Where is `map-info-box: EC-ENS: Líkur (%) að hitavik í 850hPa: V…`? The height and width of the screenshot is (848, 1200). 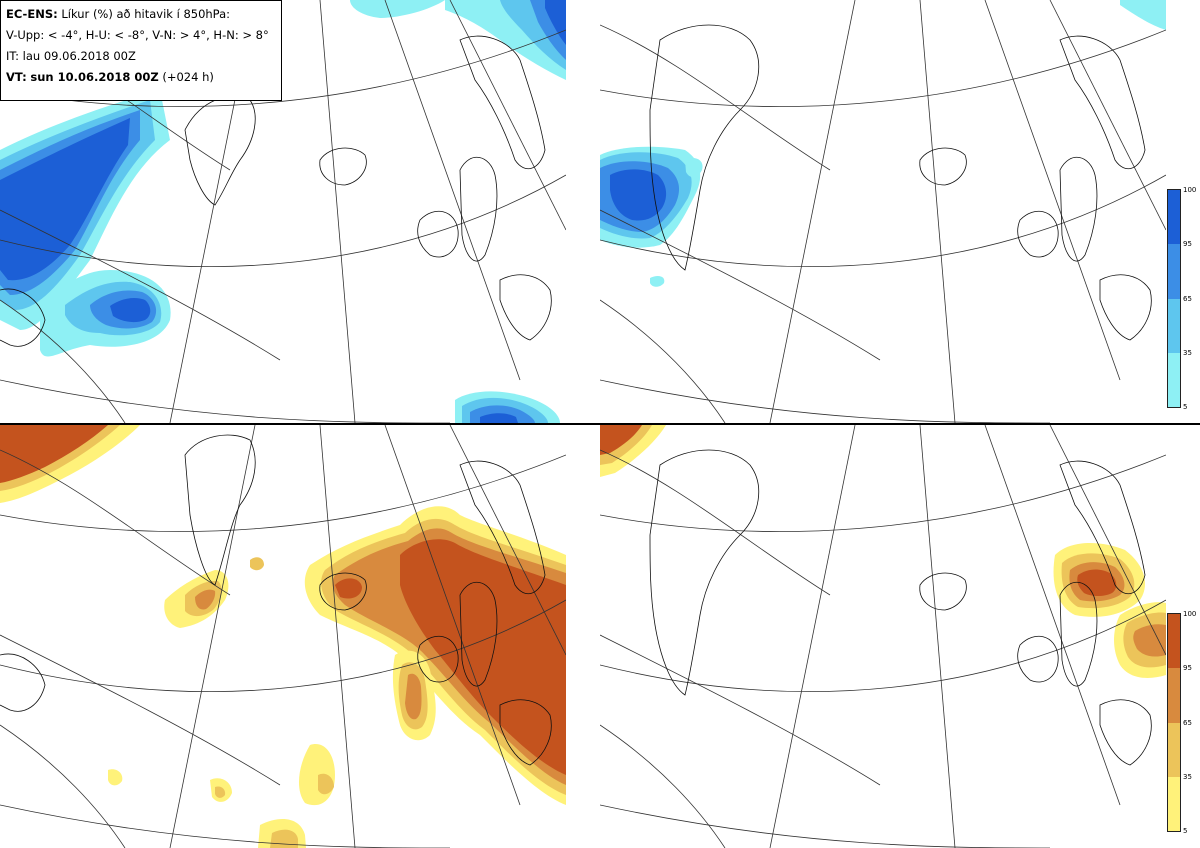
map-info-box: EC-ENS: Líkur (%) að hitavik í 850hPa: V… is located at coordinates (141, 50).